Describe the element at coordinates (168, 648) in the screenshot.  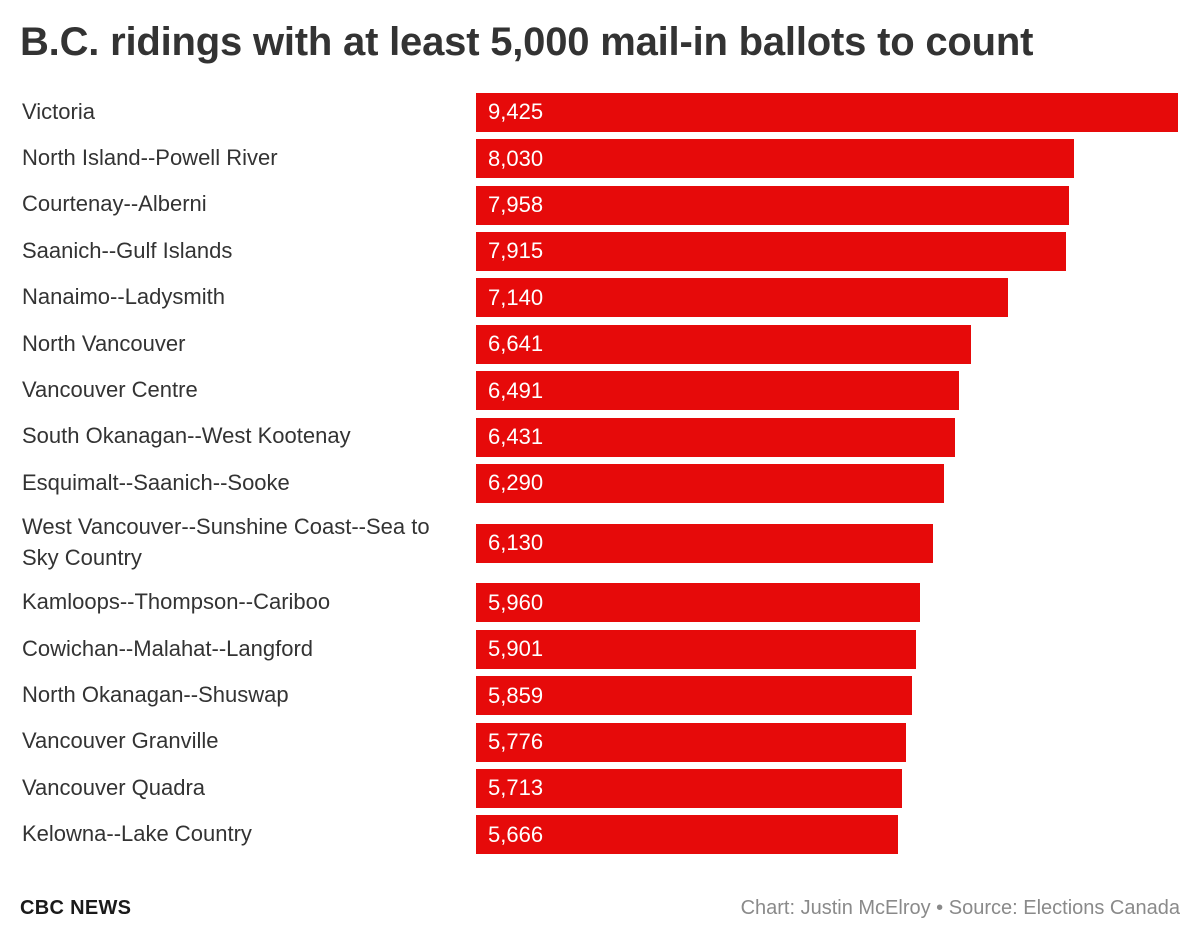
I see `category-label: Cowichan--Malahat--Langford` at that location.